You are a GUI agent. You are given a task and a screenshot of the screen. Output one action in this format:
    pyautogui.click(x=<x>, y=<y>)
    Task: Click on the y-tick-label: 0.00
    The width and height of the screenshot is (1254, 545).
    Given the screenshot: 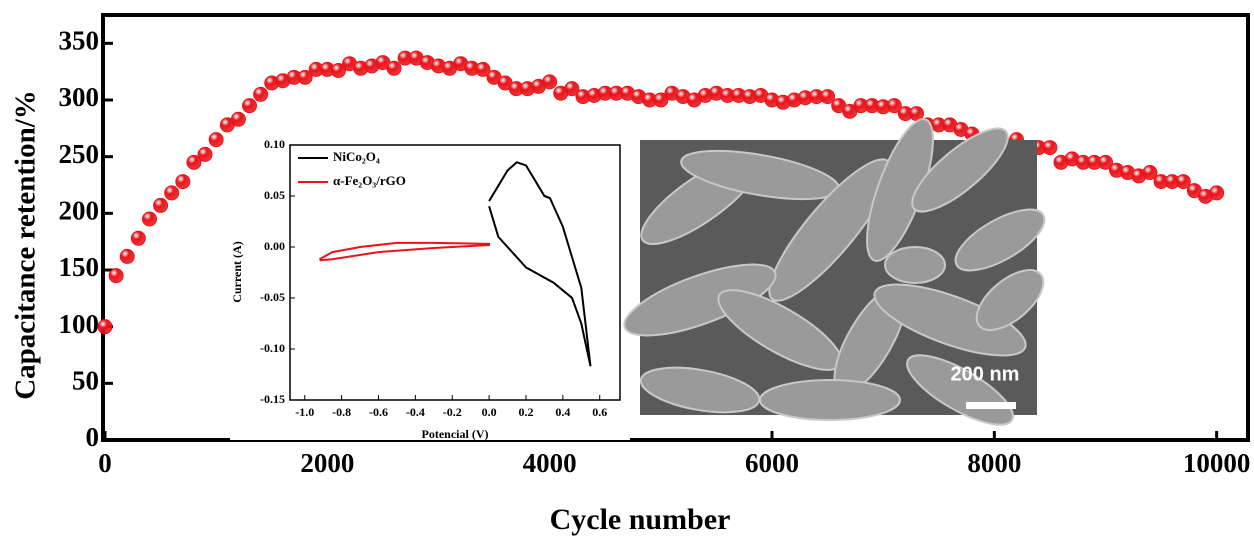 What is the action you would take?
    pyautogui.click(x=274, y=246)
    